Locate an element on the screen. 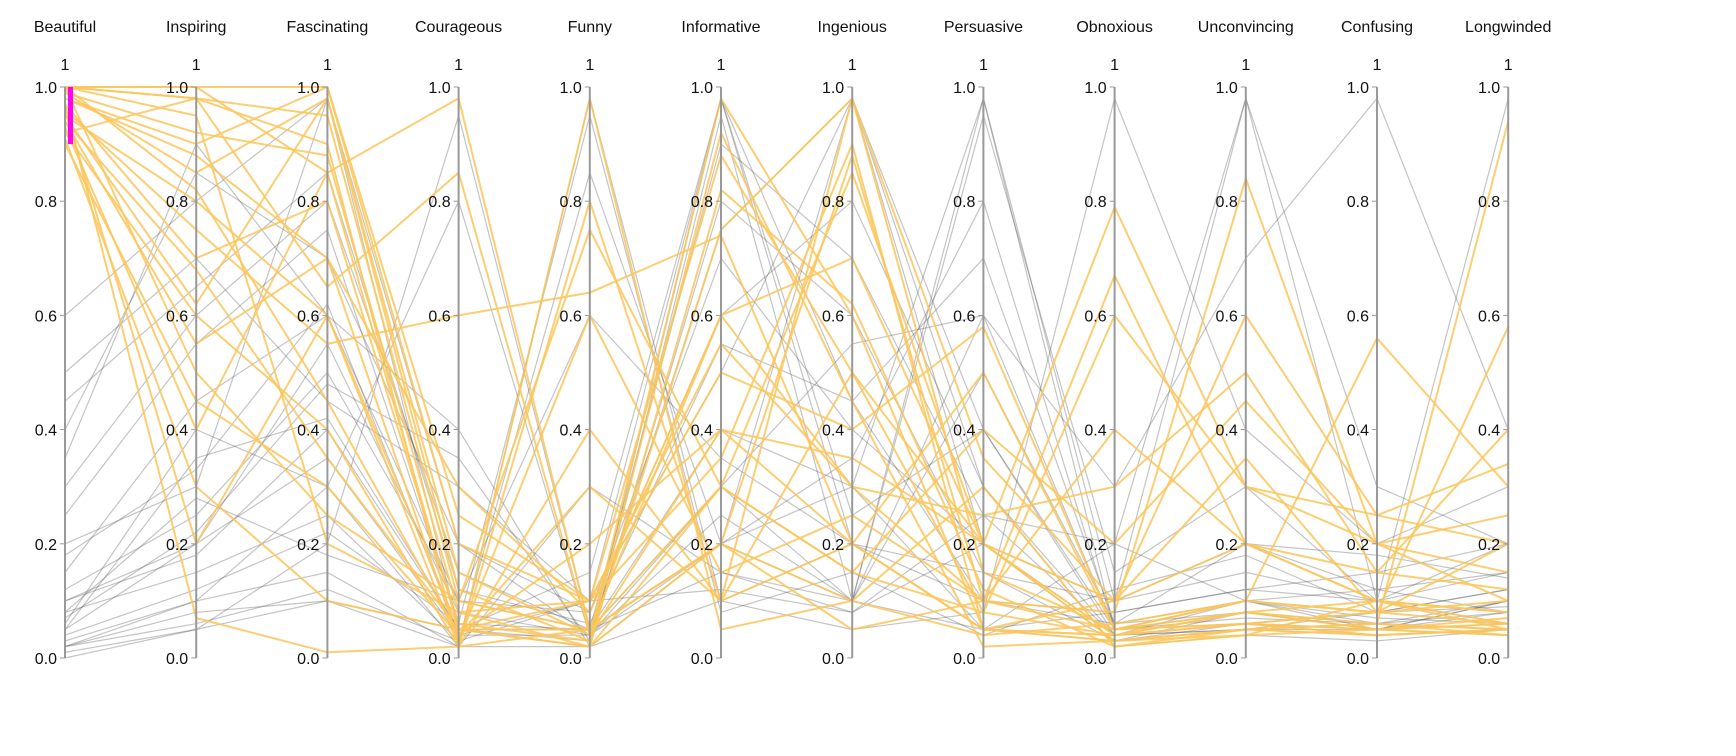 The height and width of the screenshot is (756, 1736). axis-ingenious: Ingenious 1 0.0 0.2 0.4 0.6 0.8 1.0 is located at coordinates (852, 343).